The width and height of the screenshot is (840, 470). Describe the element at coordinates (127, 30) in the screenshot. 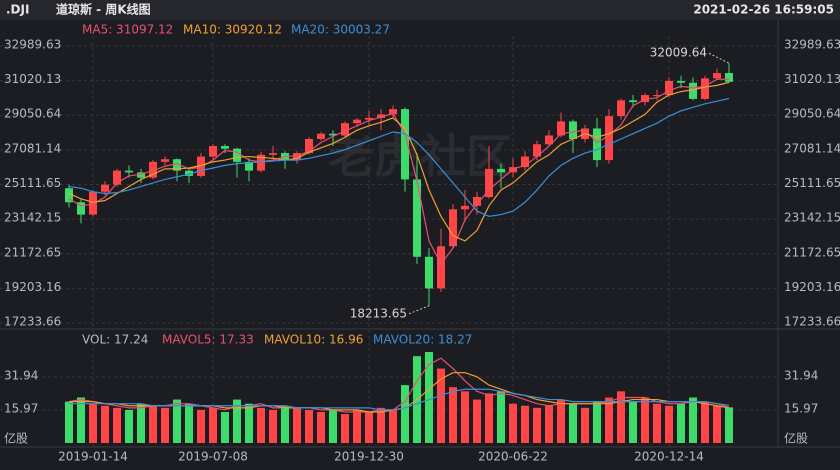

I see `legend-entry: MA5: 31097.12` at that location.